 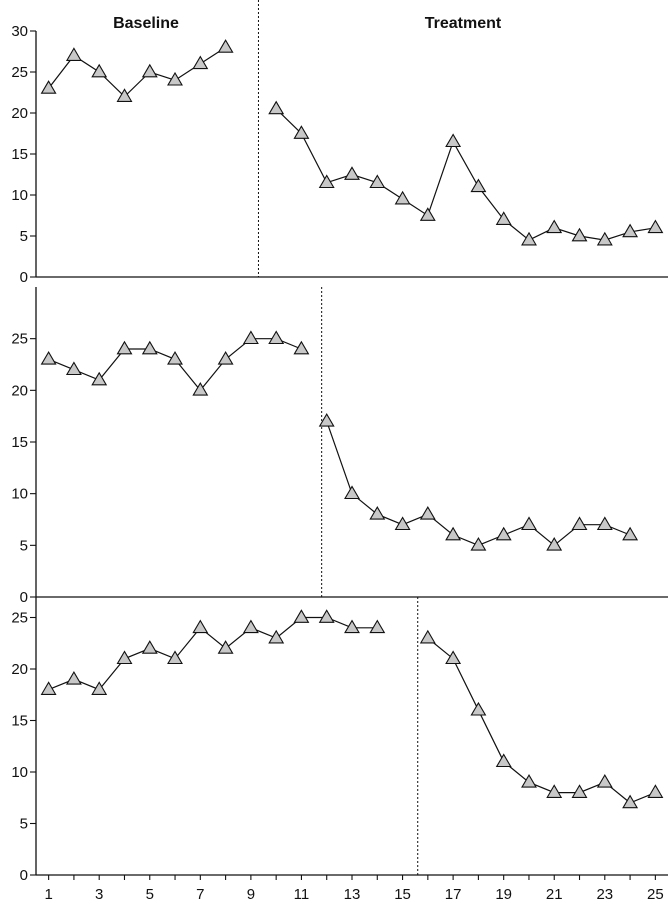 I want to click on x-tick-label: 17, so click(x=453, y=894).